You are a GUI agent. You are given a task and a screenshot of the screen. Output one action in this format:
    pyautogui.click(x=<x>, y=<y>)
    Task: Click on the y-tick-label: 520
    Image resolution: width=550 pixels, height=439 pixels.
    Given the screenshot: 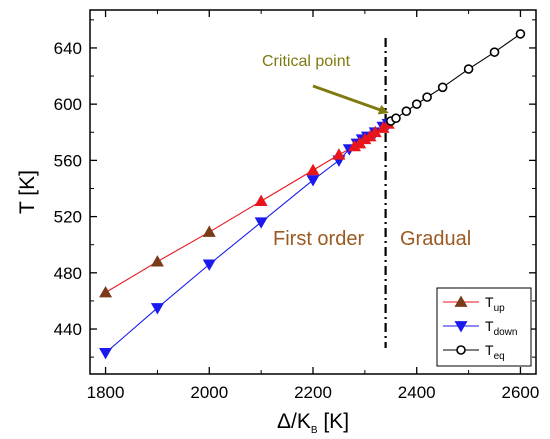 What is the action you would take?
    pyautogui.click(x=68, y=217)
    